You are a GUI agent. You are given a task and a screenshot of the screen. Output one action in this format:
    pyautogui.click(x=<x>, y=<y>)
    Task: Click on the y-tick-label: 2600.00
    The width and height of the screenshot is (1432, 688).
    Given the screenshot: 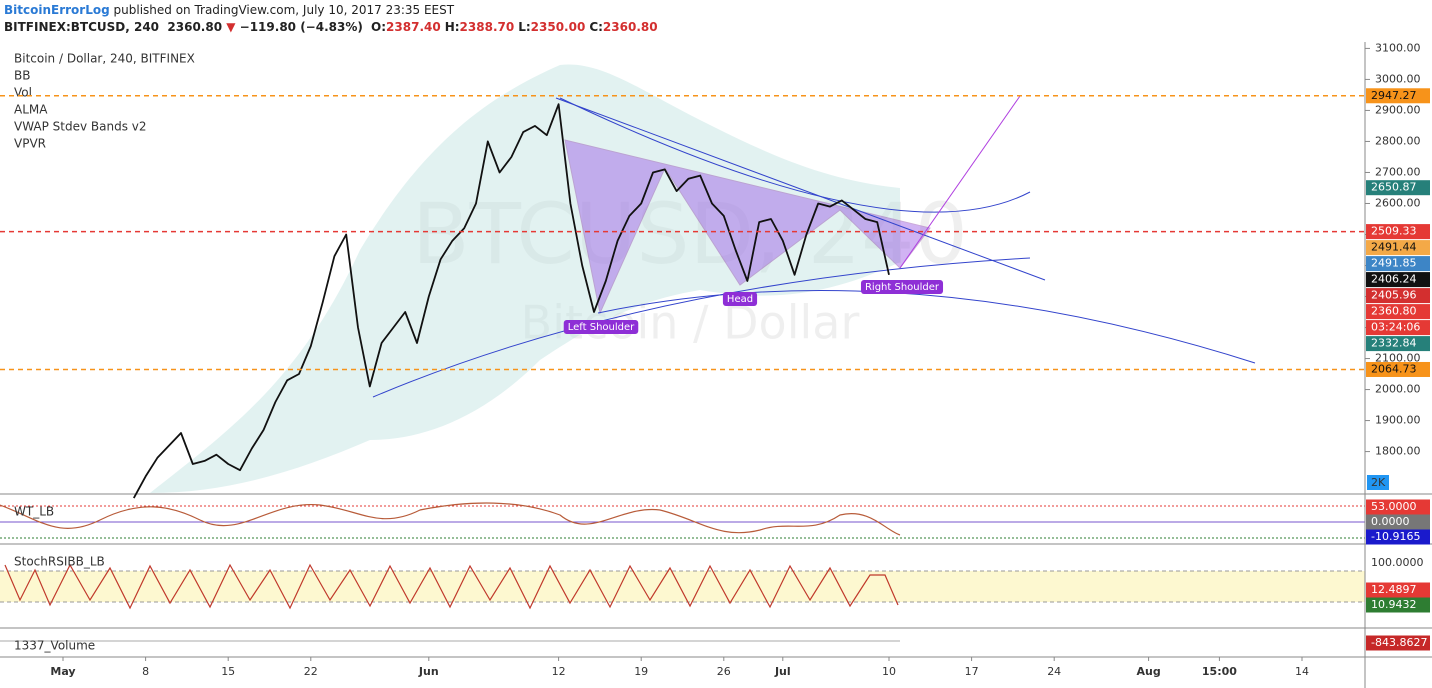 What is the action you would take?
    pyautogui.click(x=1398, y=202)
    